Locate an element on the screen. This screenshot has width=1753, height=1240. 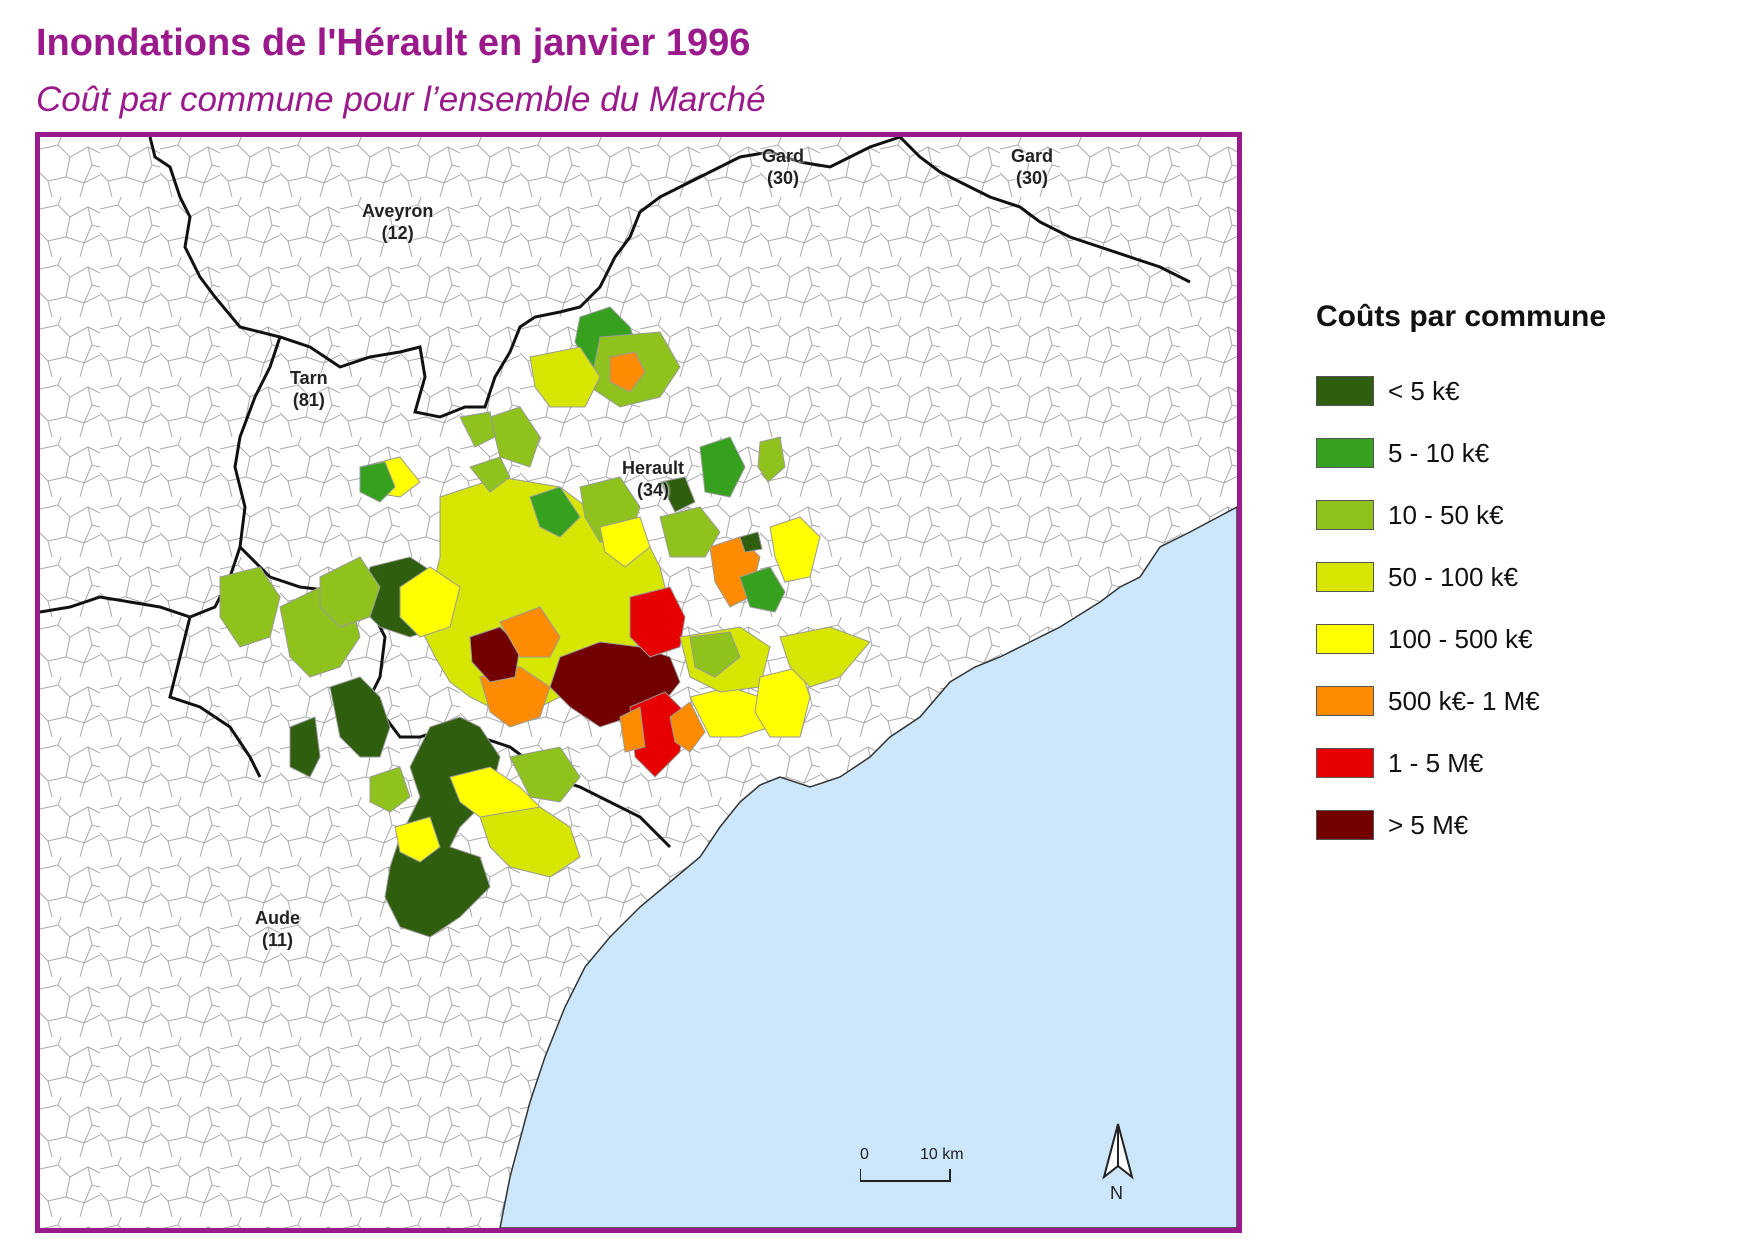
map-title: Inondations de l'Hérault en janvier 1996 is located at coordinates (393, 43).